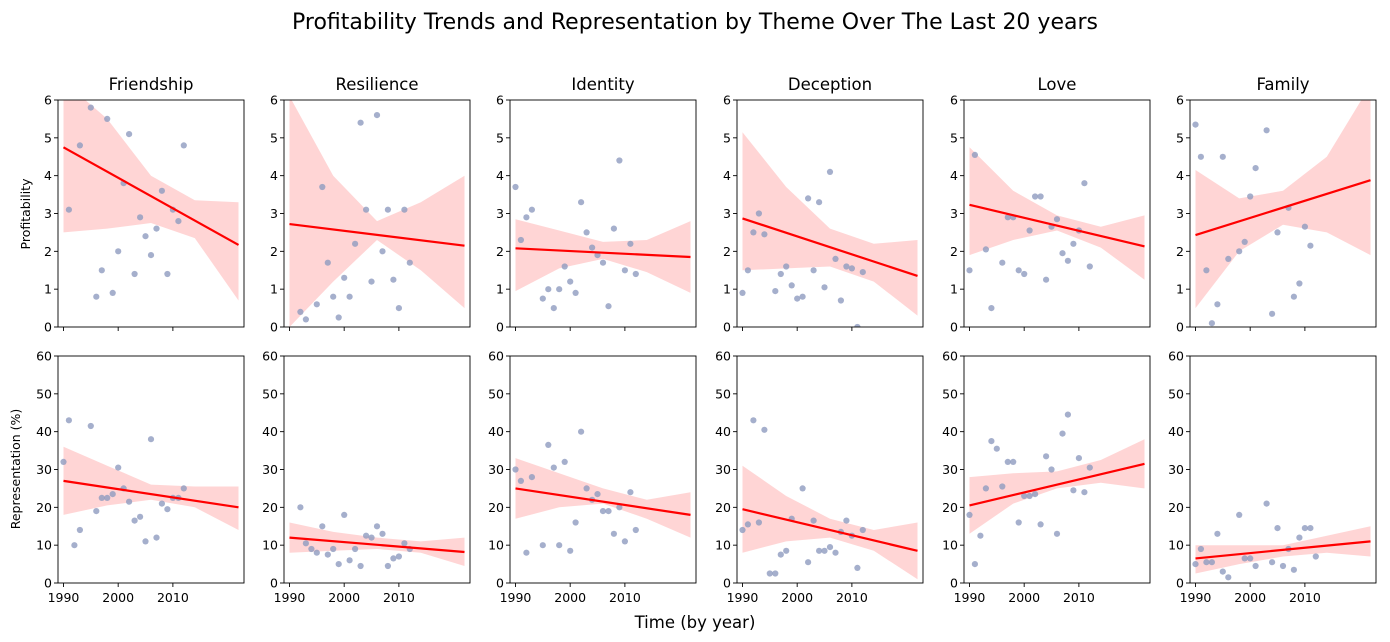 This screenshot has width=1390, height=642. What do you see at coordinates (274, 213) in the screenshot?
I see `y-tick-label: 3` at bounding box center [274, 213].